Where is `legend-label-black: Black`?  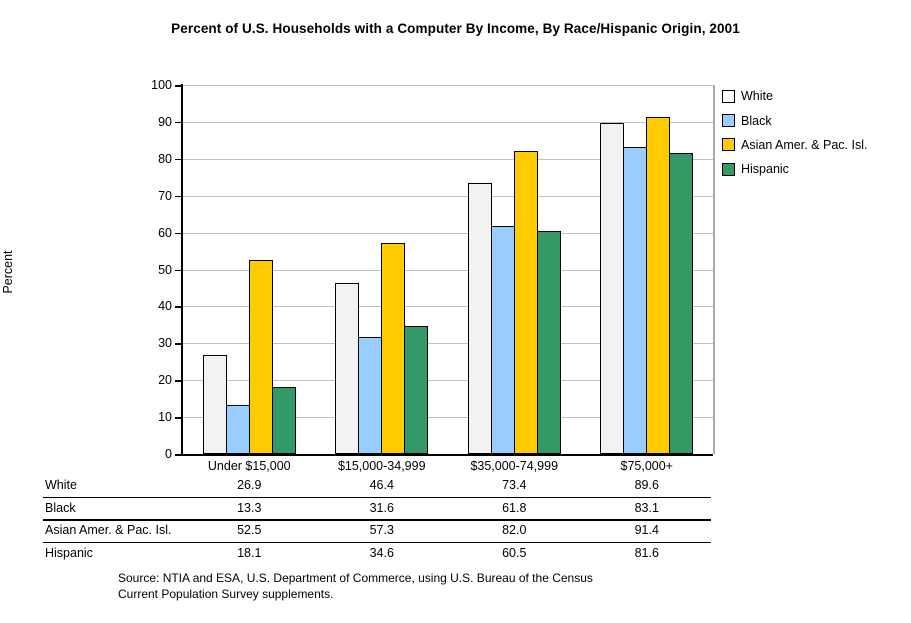 legend-label-black: Black is located at coordinates (756, 120).